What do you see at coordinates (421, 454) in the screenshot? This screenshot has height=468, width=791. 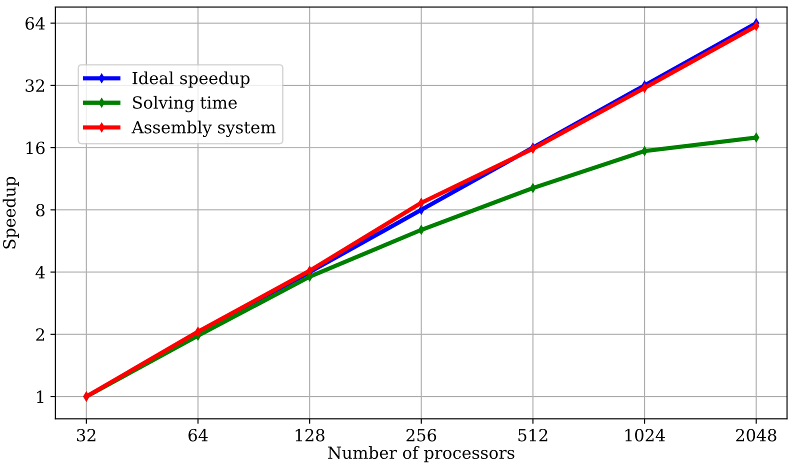 I see `x-axis-title: Number of processors` at bounding box center [421, 454].